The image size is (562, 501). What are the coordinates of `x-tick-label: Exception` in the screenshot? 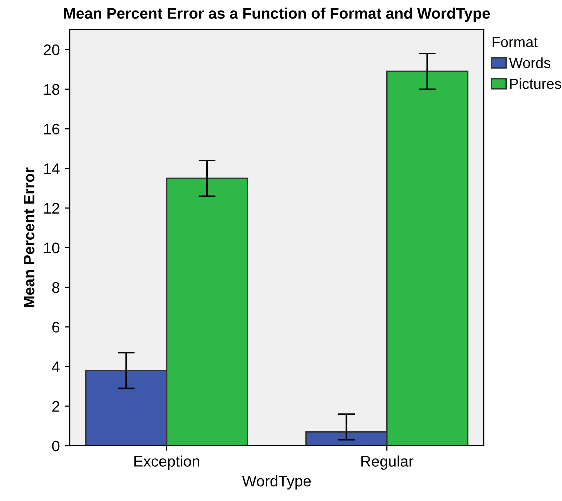 It's located at (167, 463).